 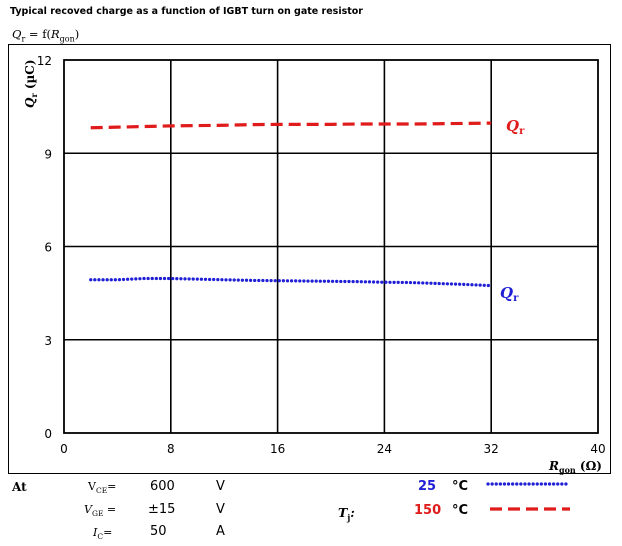 What do you see at coordinates (515, 127) in the screenshot?
I see `series-label-150: Qr` at bounding box center [515, 127].